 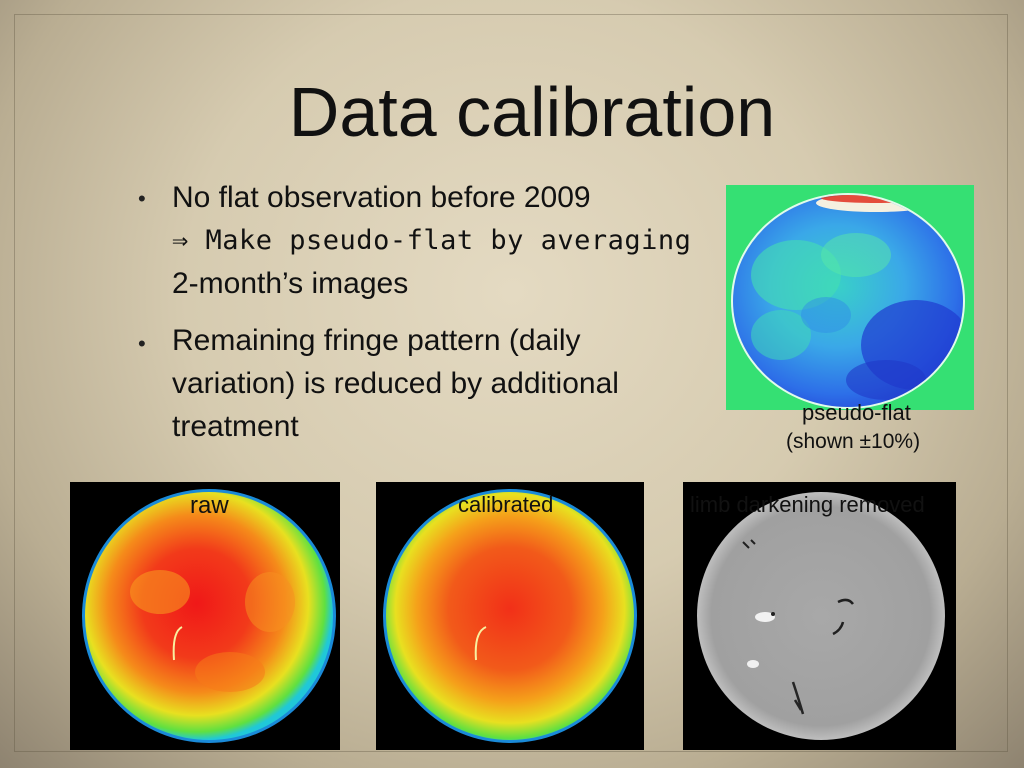 What do you see at coordinates (532, 112) in the screenshot?
I see `slide-title: Data calibration` at bounding box center [532, 112].